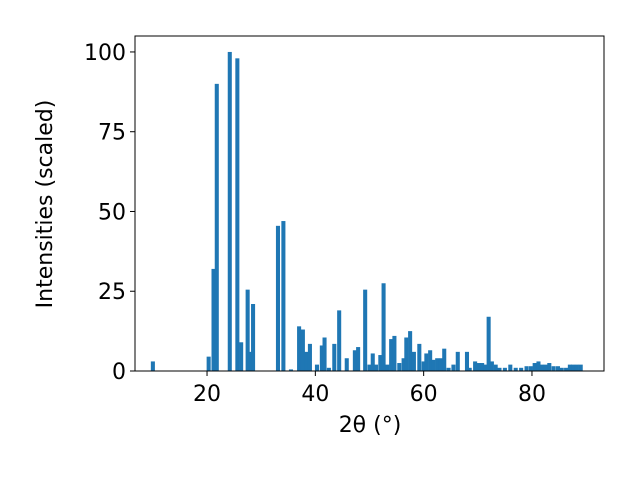 This screenshot has height=480, width=640. I want to click on x-tick-label: 60, so click(424, 394).